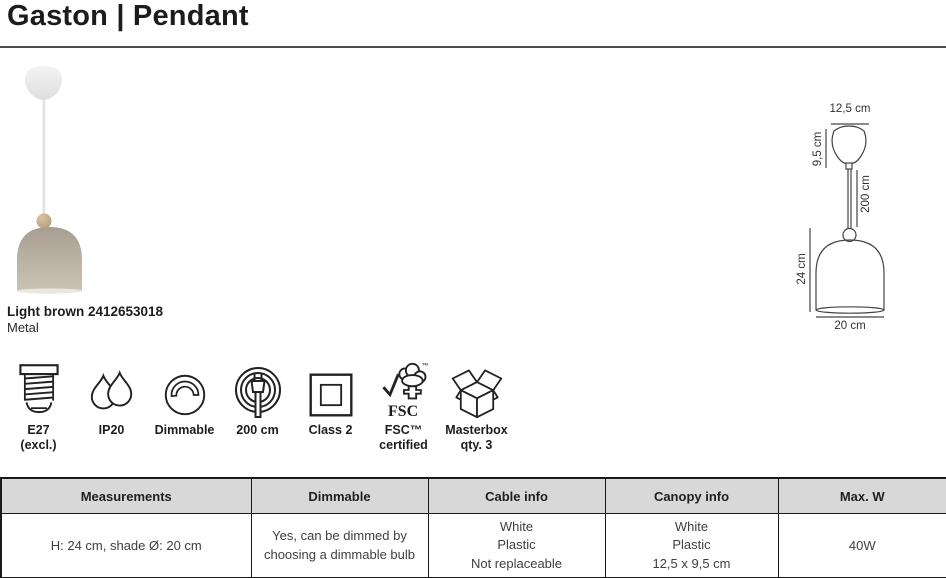 The height and width of the screenshot is (578, 946). What do you see at coordinates (38, 430) in the screenshot?
I see `feature-label: E27` at bounding box center [38, 430].